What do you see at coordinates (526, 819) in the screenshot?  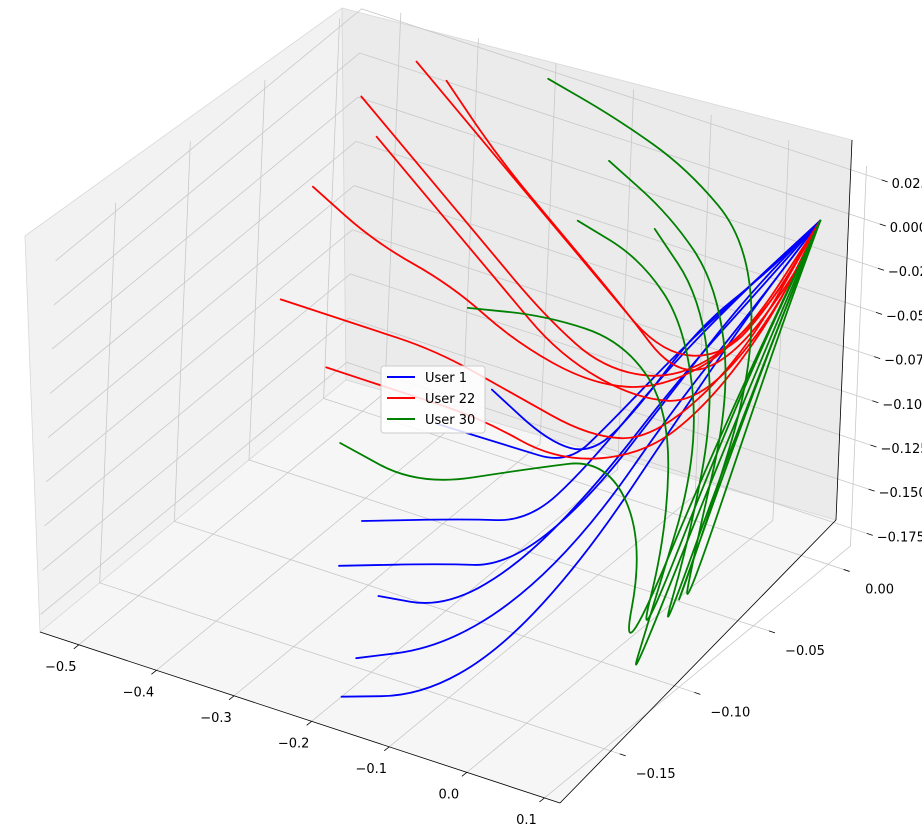 I see `x-tick-label: 0.1` at bounding box center [526, 819].